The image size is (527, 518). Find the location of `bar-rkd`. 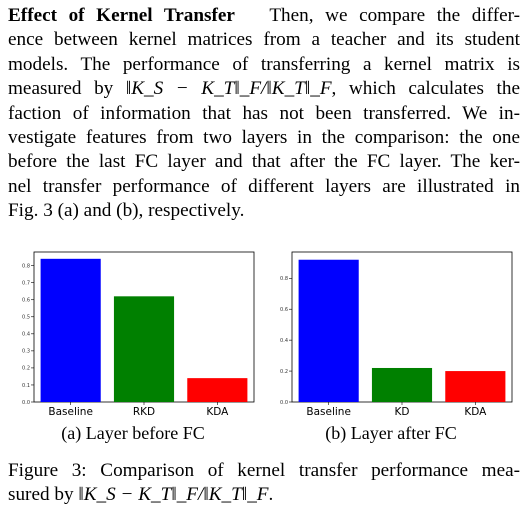

bar-rkd is located at coordinates (144, 349).